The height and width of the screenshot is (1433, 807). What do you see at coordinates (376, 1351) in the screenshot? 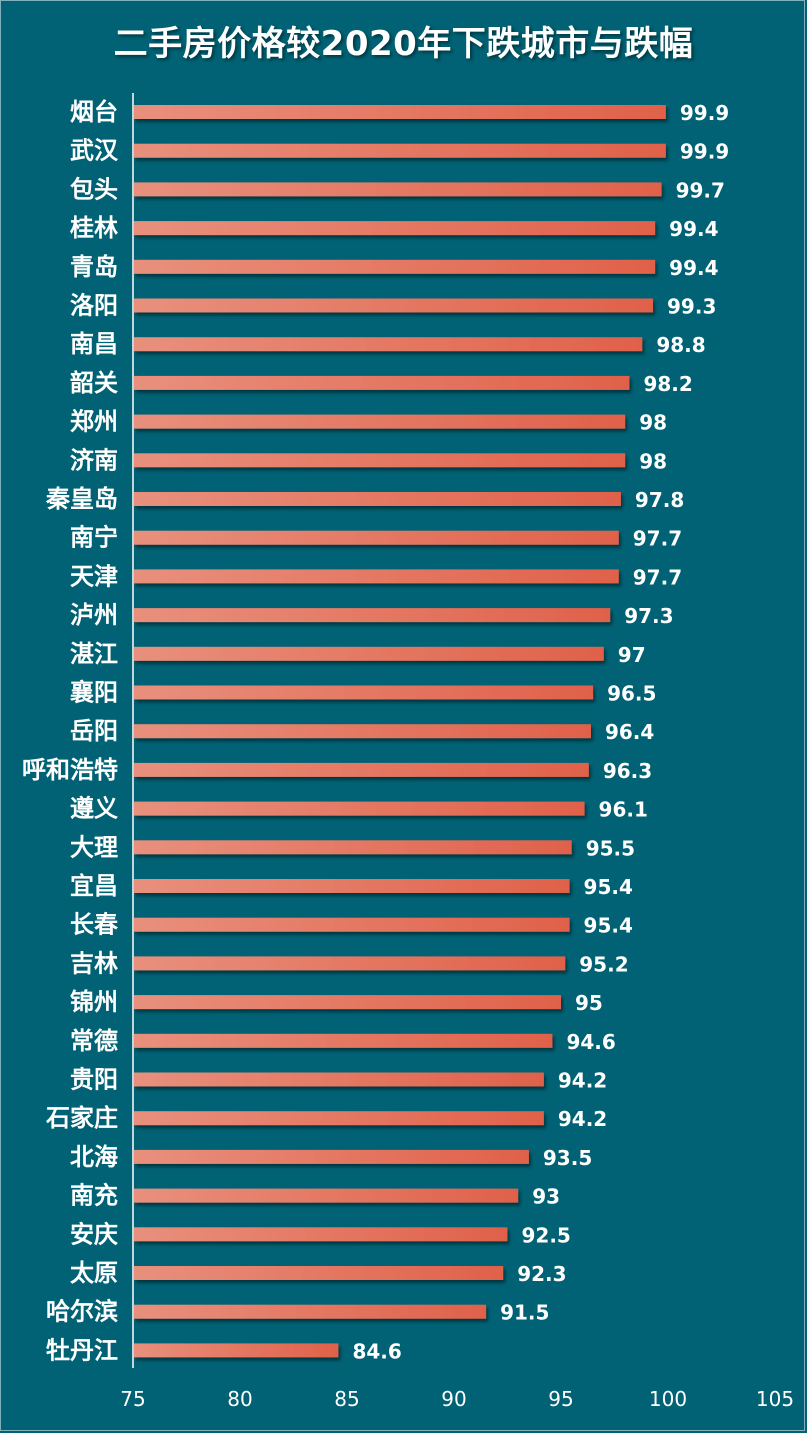
I see `value-label: 84.6` at bounding box center [376, 1351].